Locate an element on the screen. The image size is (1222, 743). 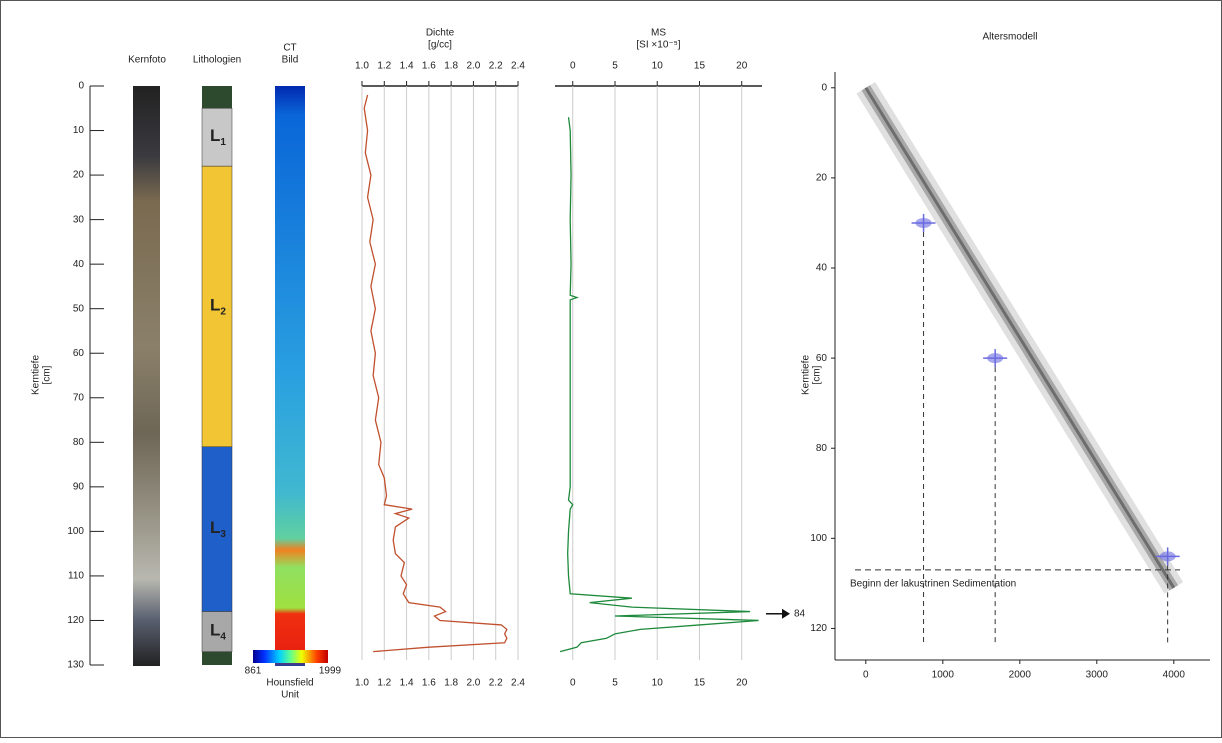
chart-title: Altersmodell is located at coordinates (1009, 37).